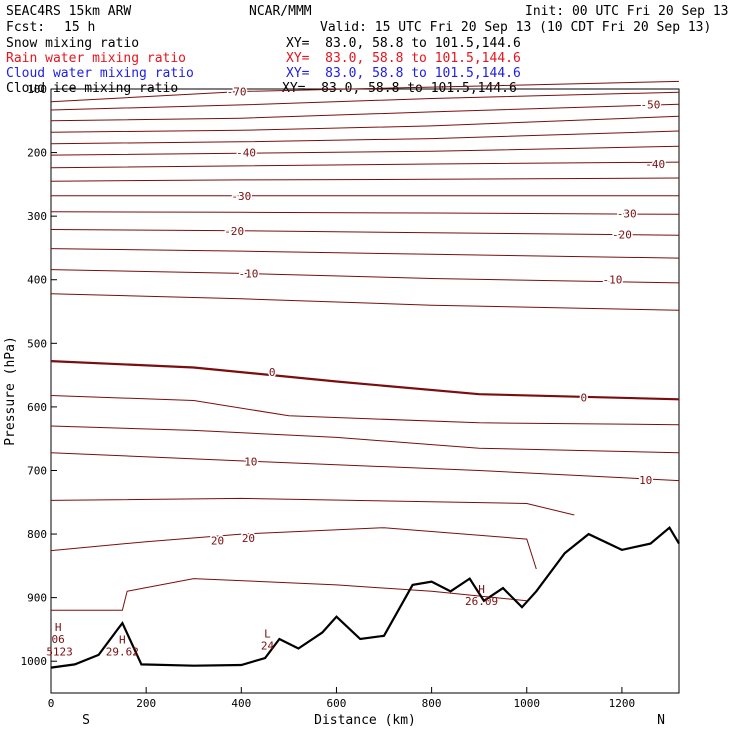  What do you see at coordinates (37, 343) in the screenshot?
I see `y-tick-label: 500` at bounding box center [37, 343].